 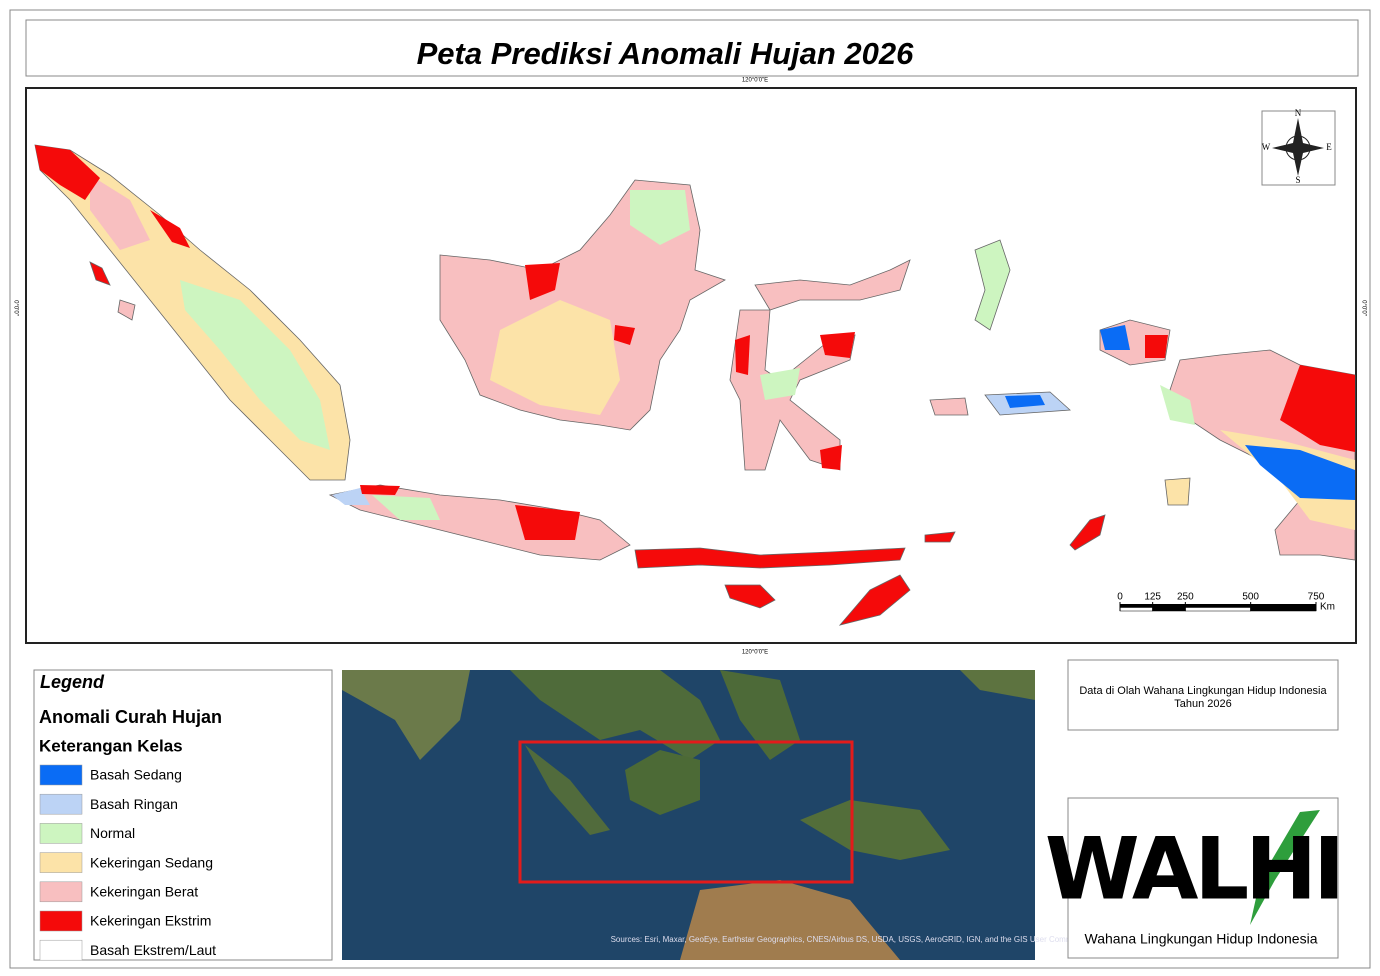 I want to click on compass-label: N, so click(x=1298, y=113).